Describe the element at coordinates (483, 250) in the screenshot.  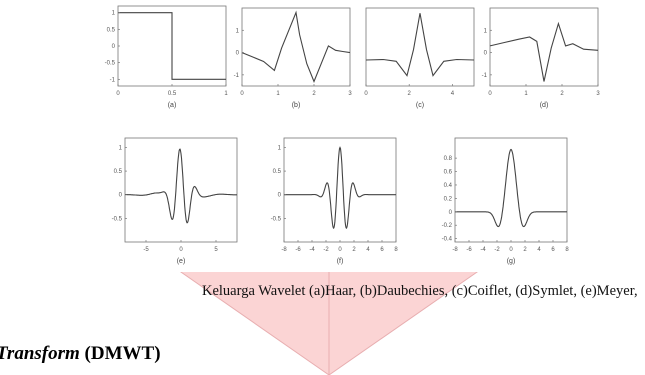
I see `x-tick-label-7-2: -4` at that location.